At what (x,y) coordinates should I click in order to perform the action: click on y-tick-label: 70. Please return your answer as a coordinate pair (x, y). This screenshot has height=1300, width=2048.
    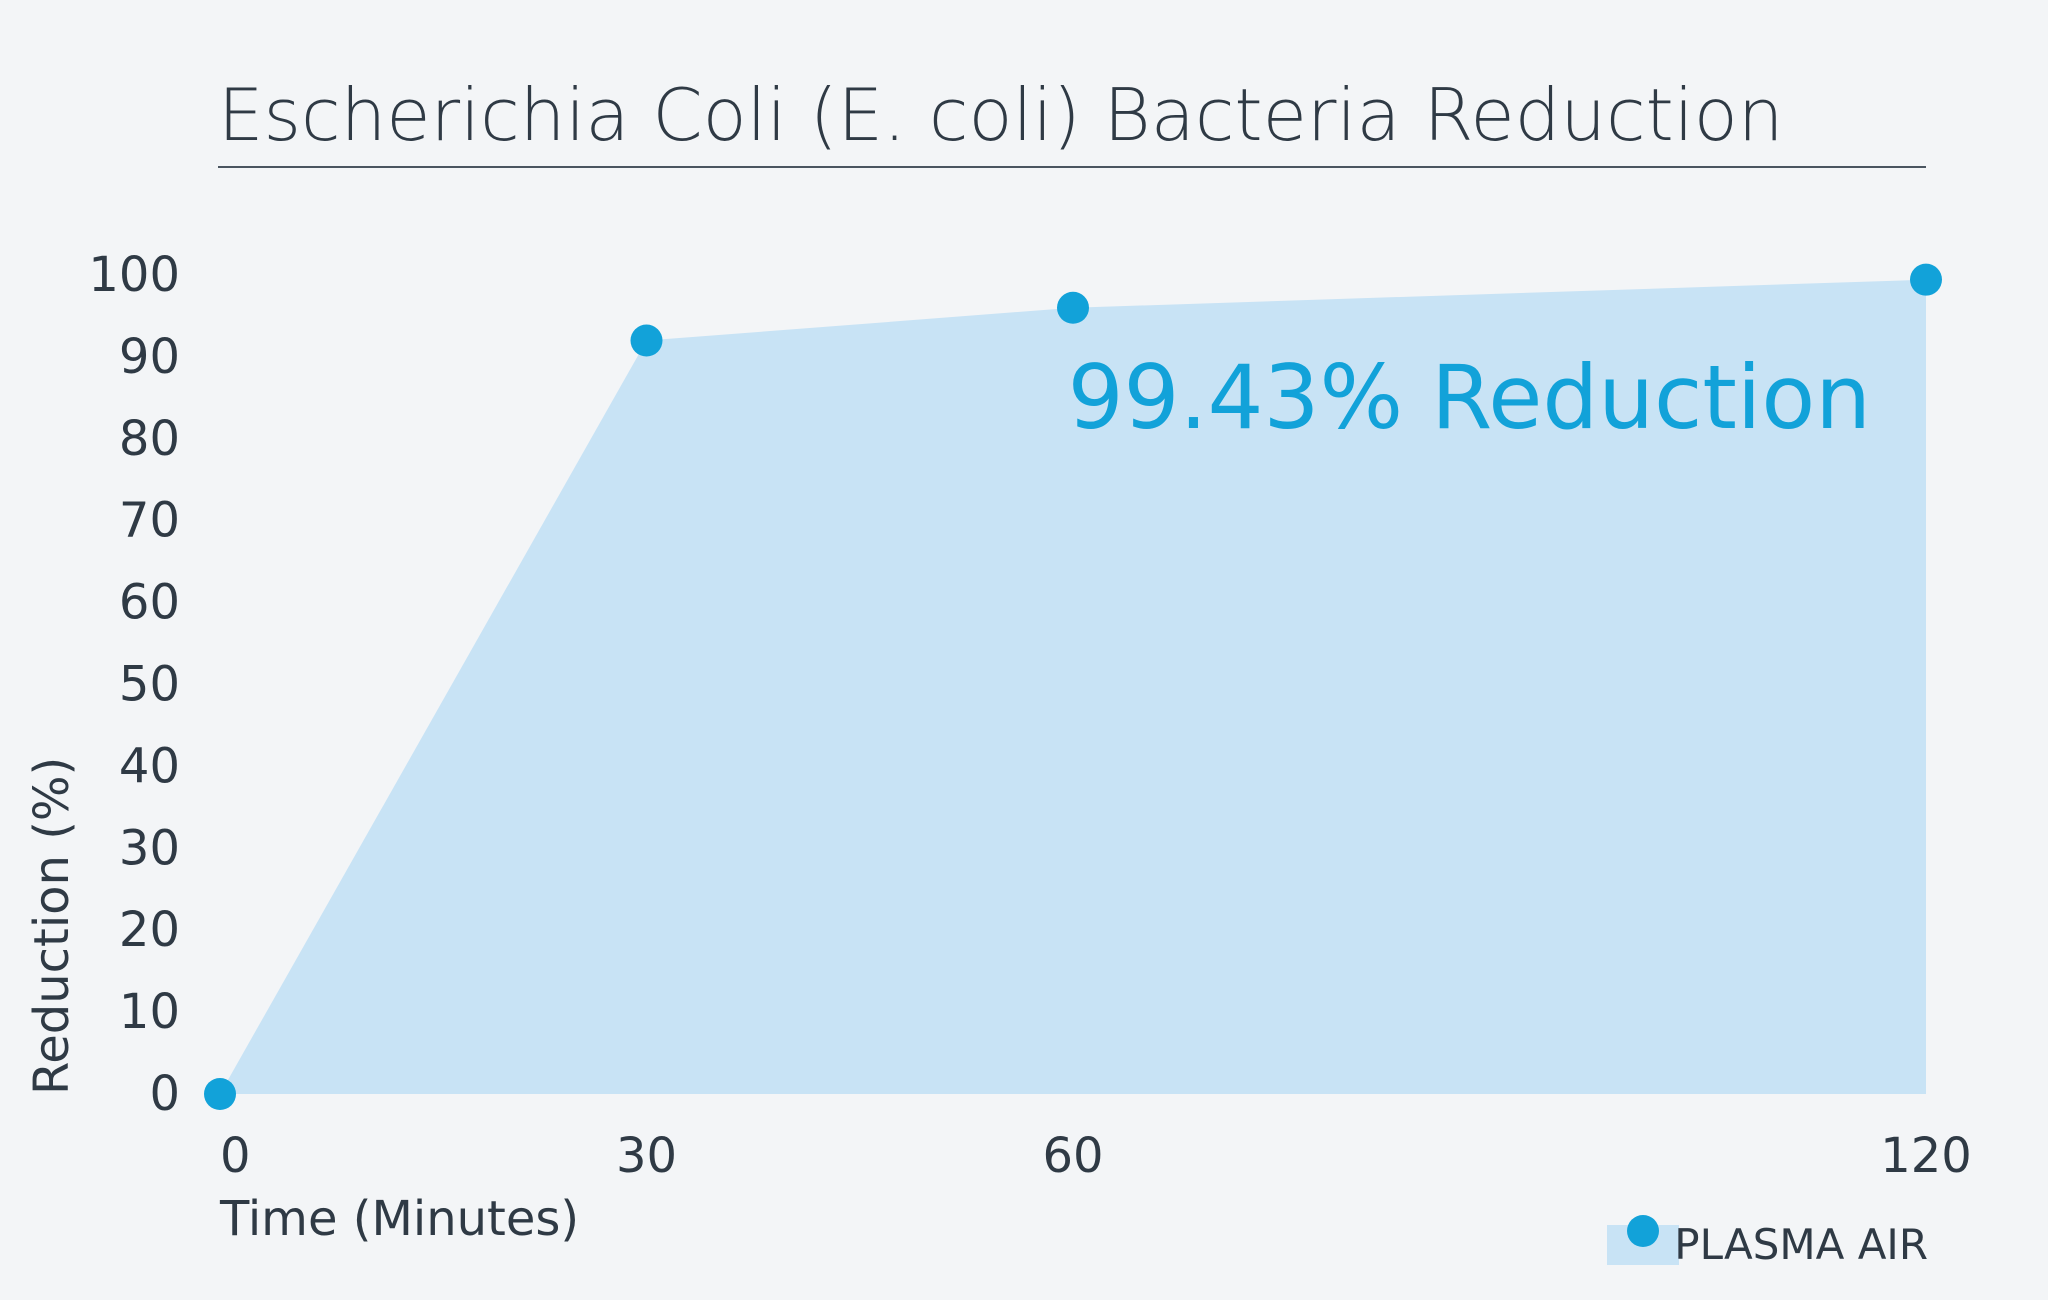
    Looking at the image, I should click on (149, 521).